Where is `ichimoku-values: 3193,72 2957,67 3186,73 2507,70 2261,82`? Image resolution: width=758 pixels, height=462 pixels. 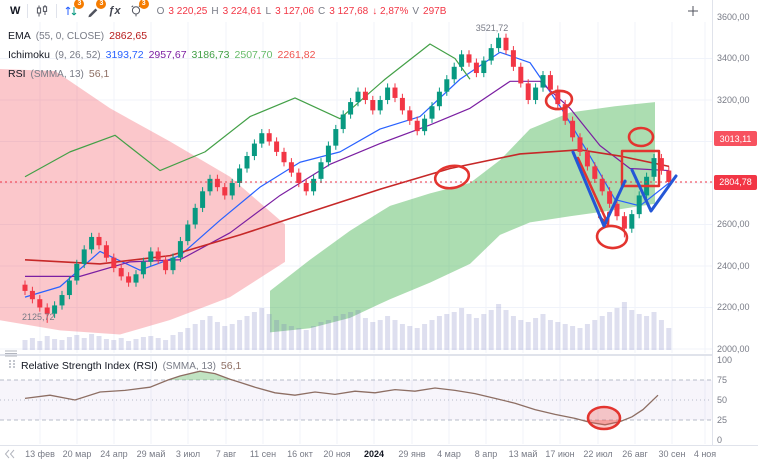 ichimoku-values: 3193,72 2957,67 3186,73 2507,70 2261,82 is located at coordinates (213, 55).